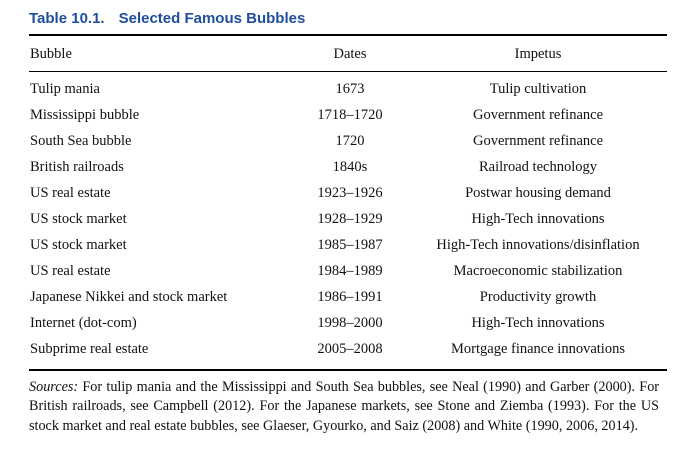 Image resolution: width=691 pixels, height=463 pixels. What do you see at coordinates (538, 89) in the screenshot?
I see `impetus-cell: Tulip cultivation` at bounding box center [538, 89].